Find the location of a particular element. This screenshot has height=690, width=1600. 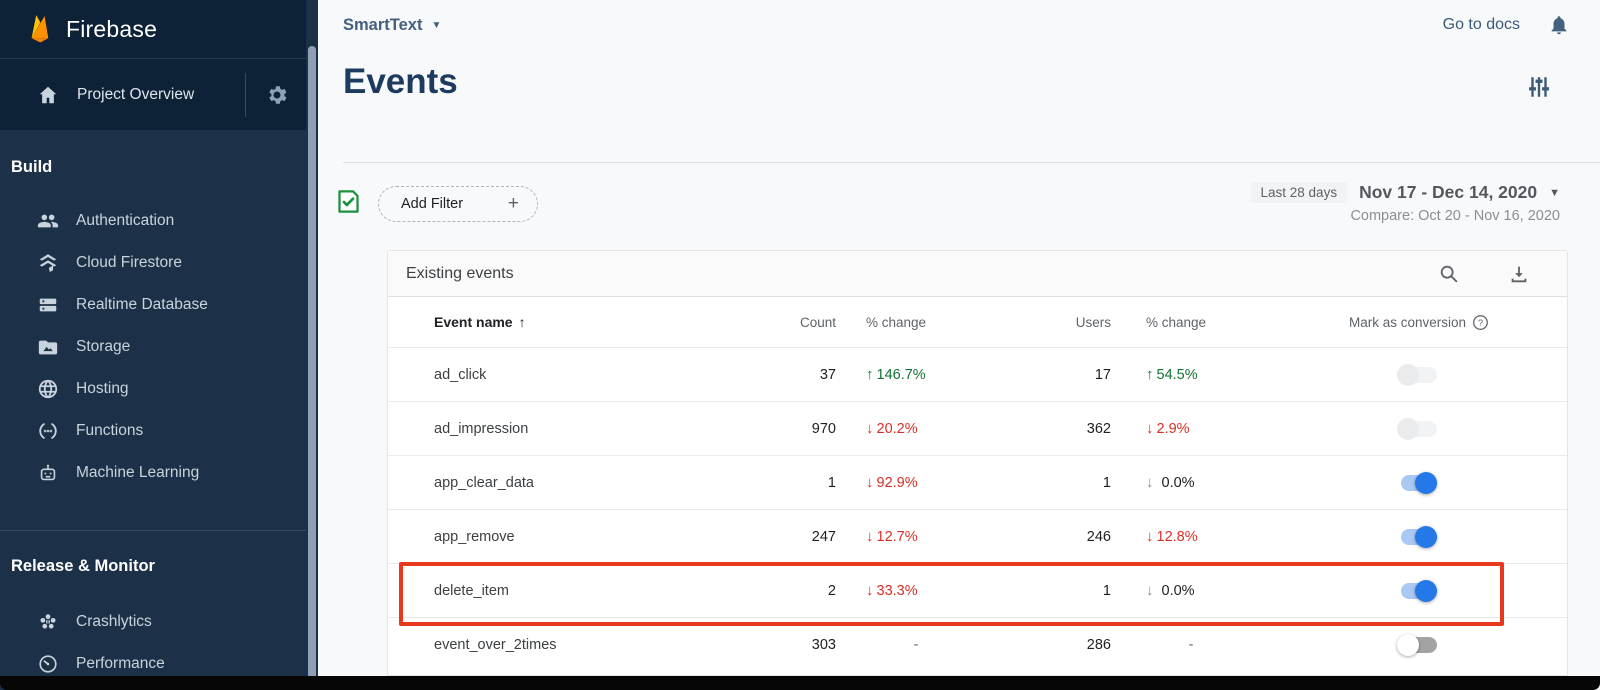

users-cell: 17 is located at coordinates (1102, 374).